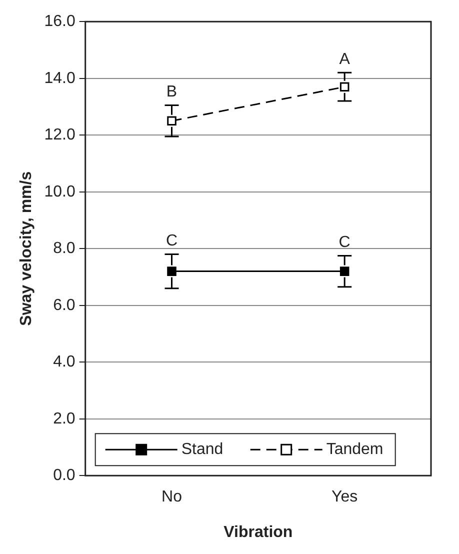 The height and width of the screenshot is (554, 459). What do you see at coordinates (355, 449) in the screenshot?
I see `legend-label: Tandem` at bounding box center [355, 449].